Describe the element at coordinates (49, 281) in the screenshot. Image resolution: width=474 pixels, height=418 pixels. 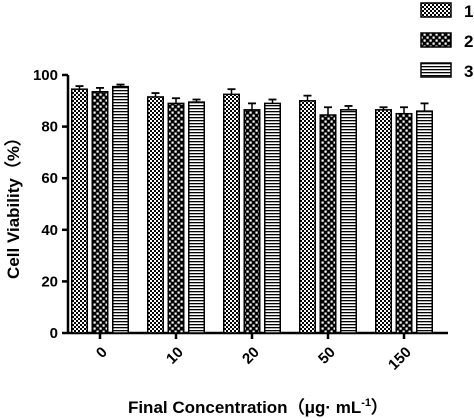
I see `y-tick-label: 20` at that location.